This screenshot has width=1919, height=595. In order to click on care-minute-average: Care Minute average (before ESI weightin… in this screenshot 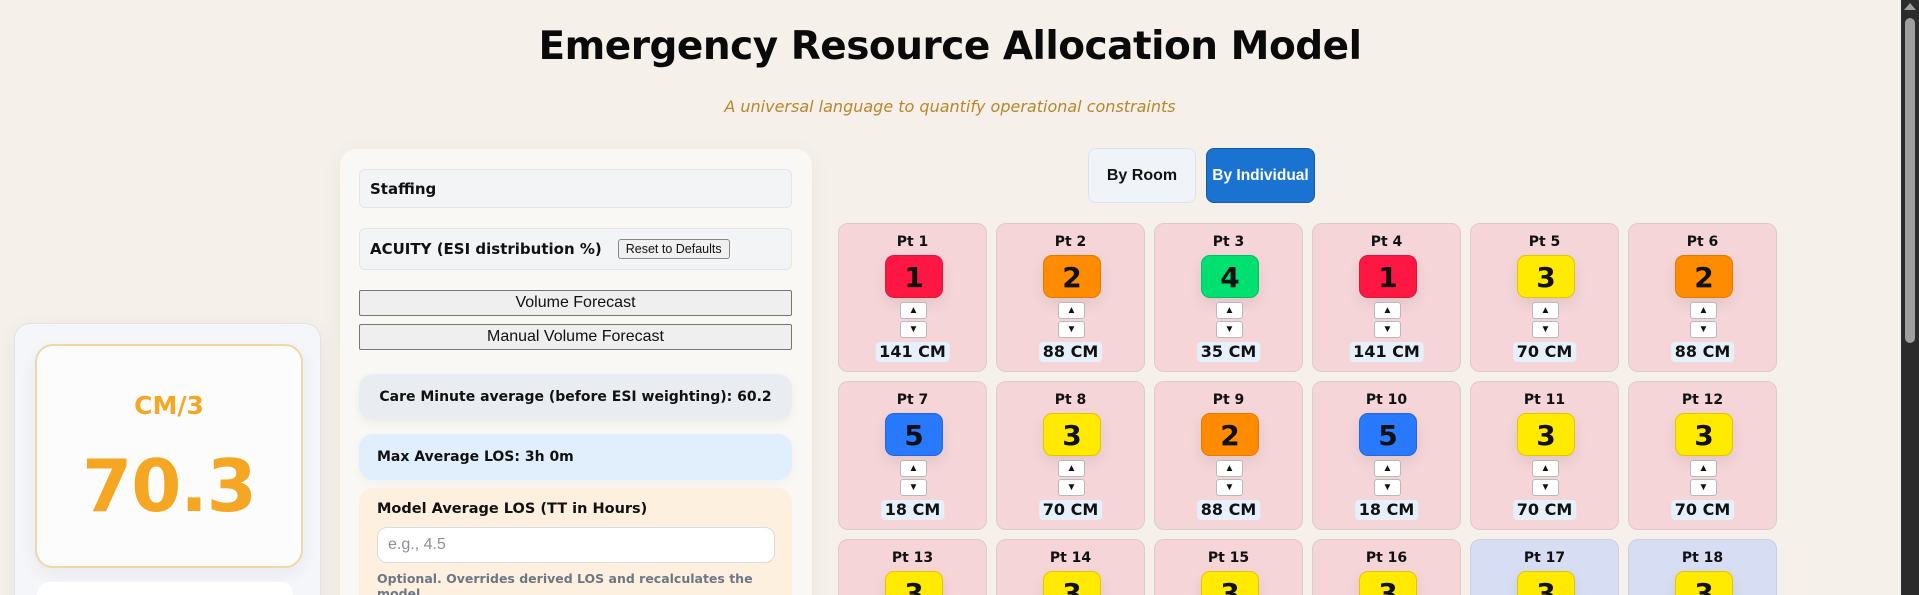, I will do `click(575, 412)`.